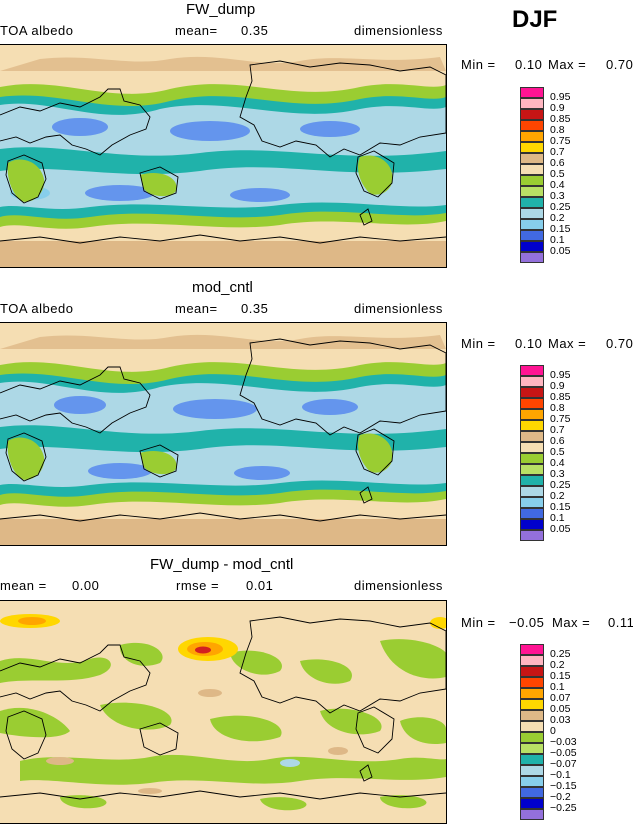  Describe the element at coordinates (619, 343) in the screenshot. I see `panel2-max-value: 0.70` at that location.